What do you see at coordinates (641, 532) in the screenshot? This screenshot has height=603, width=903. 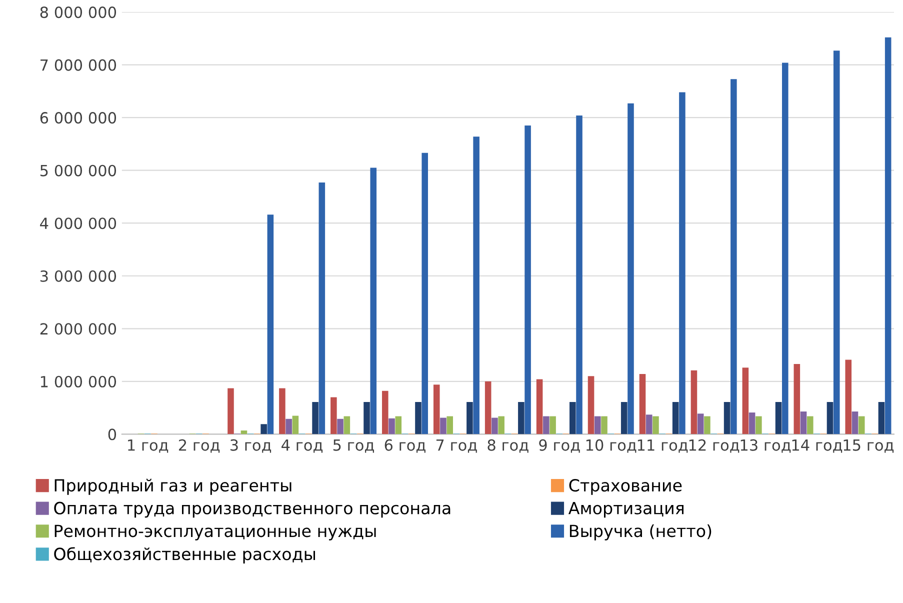 I see `legend-label: Выручка (нетто)` at bounding box center [641, 532].